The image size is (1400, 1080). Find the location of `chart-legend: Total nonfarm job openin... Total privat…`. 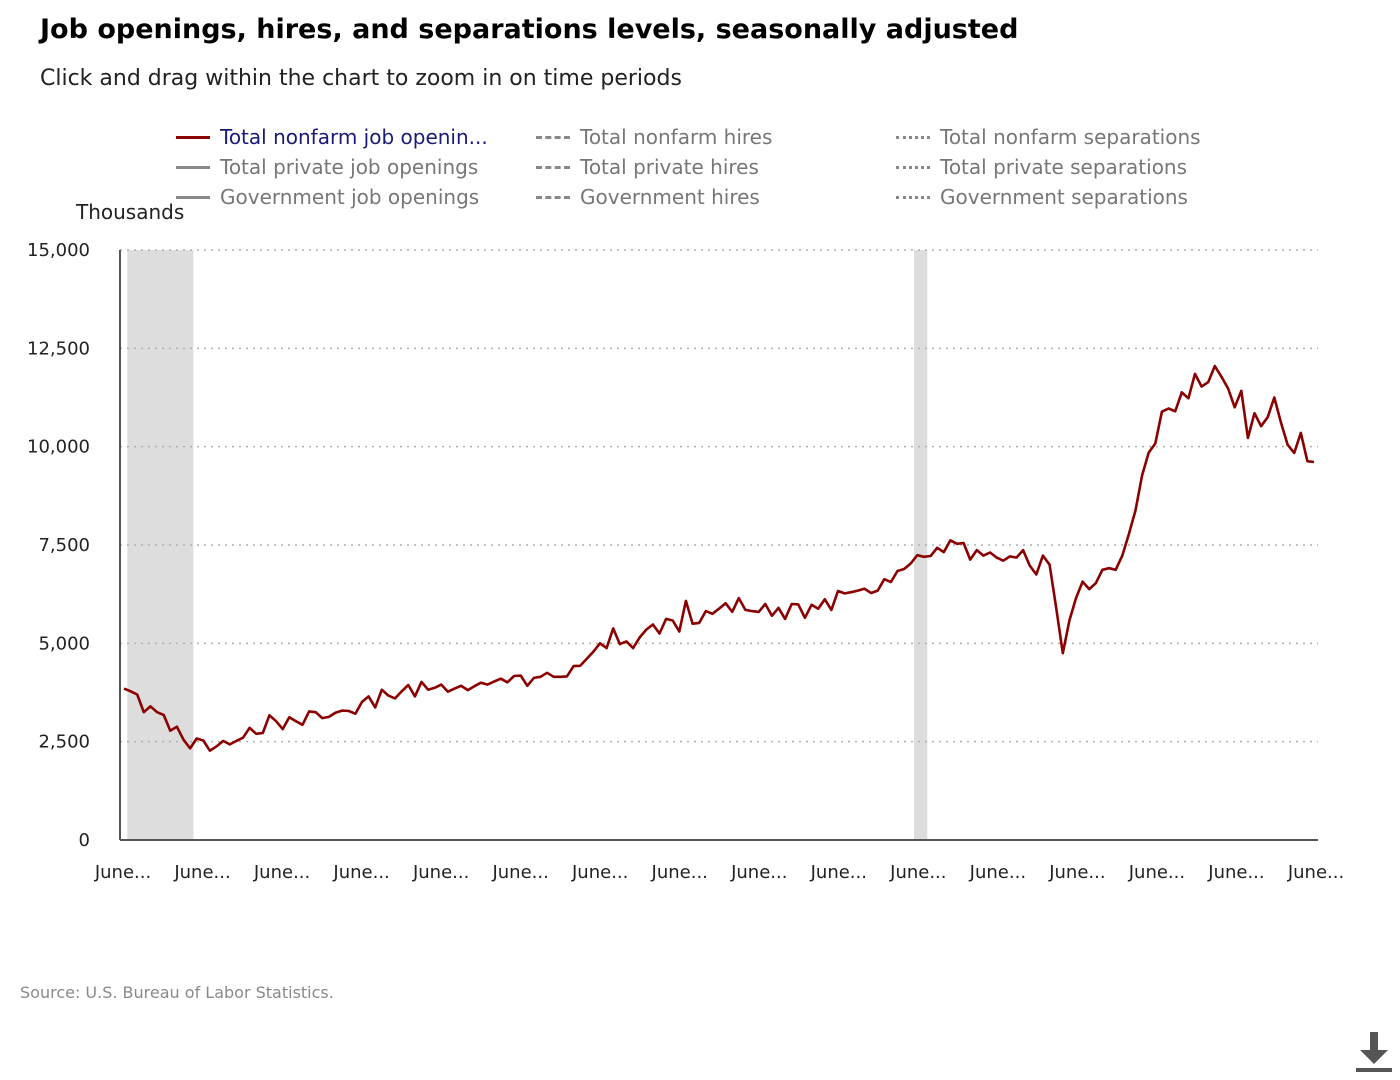

chart-legend: Total nonfarm job openin... Total privat… is located at coordinates (776, 170).